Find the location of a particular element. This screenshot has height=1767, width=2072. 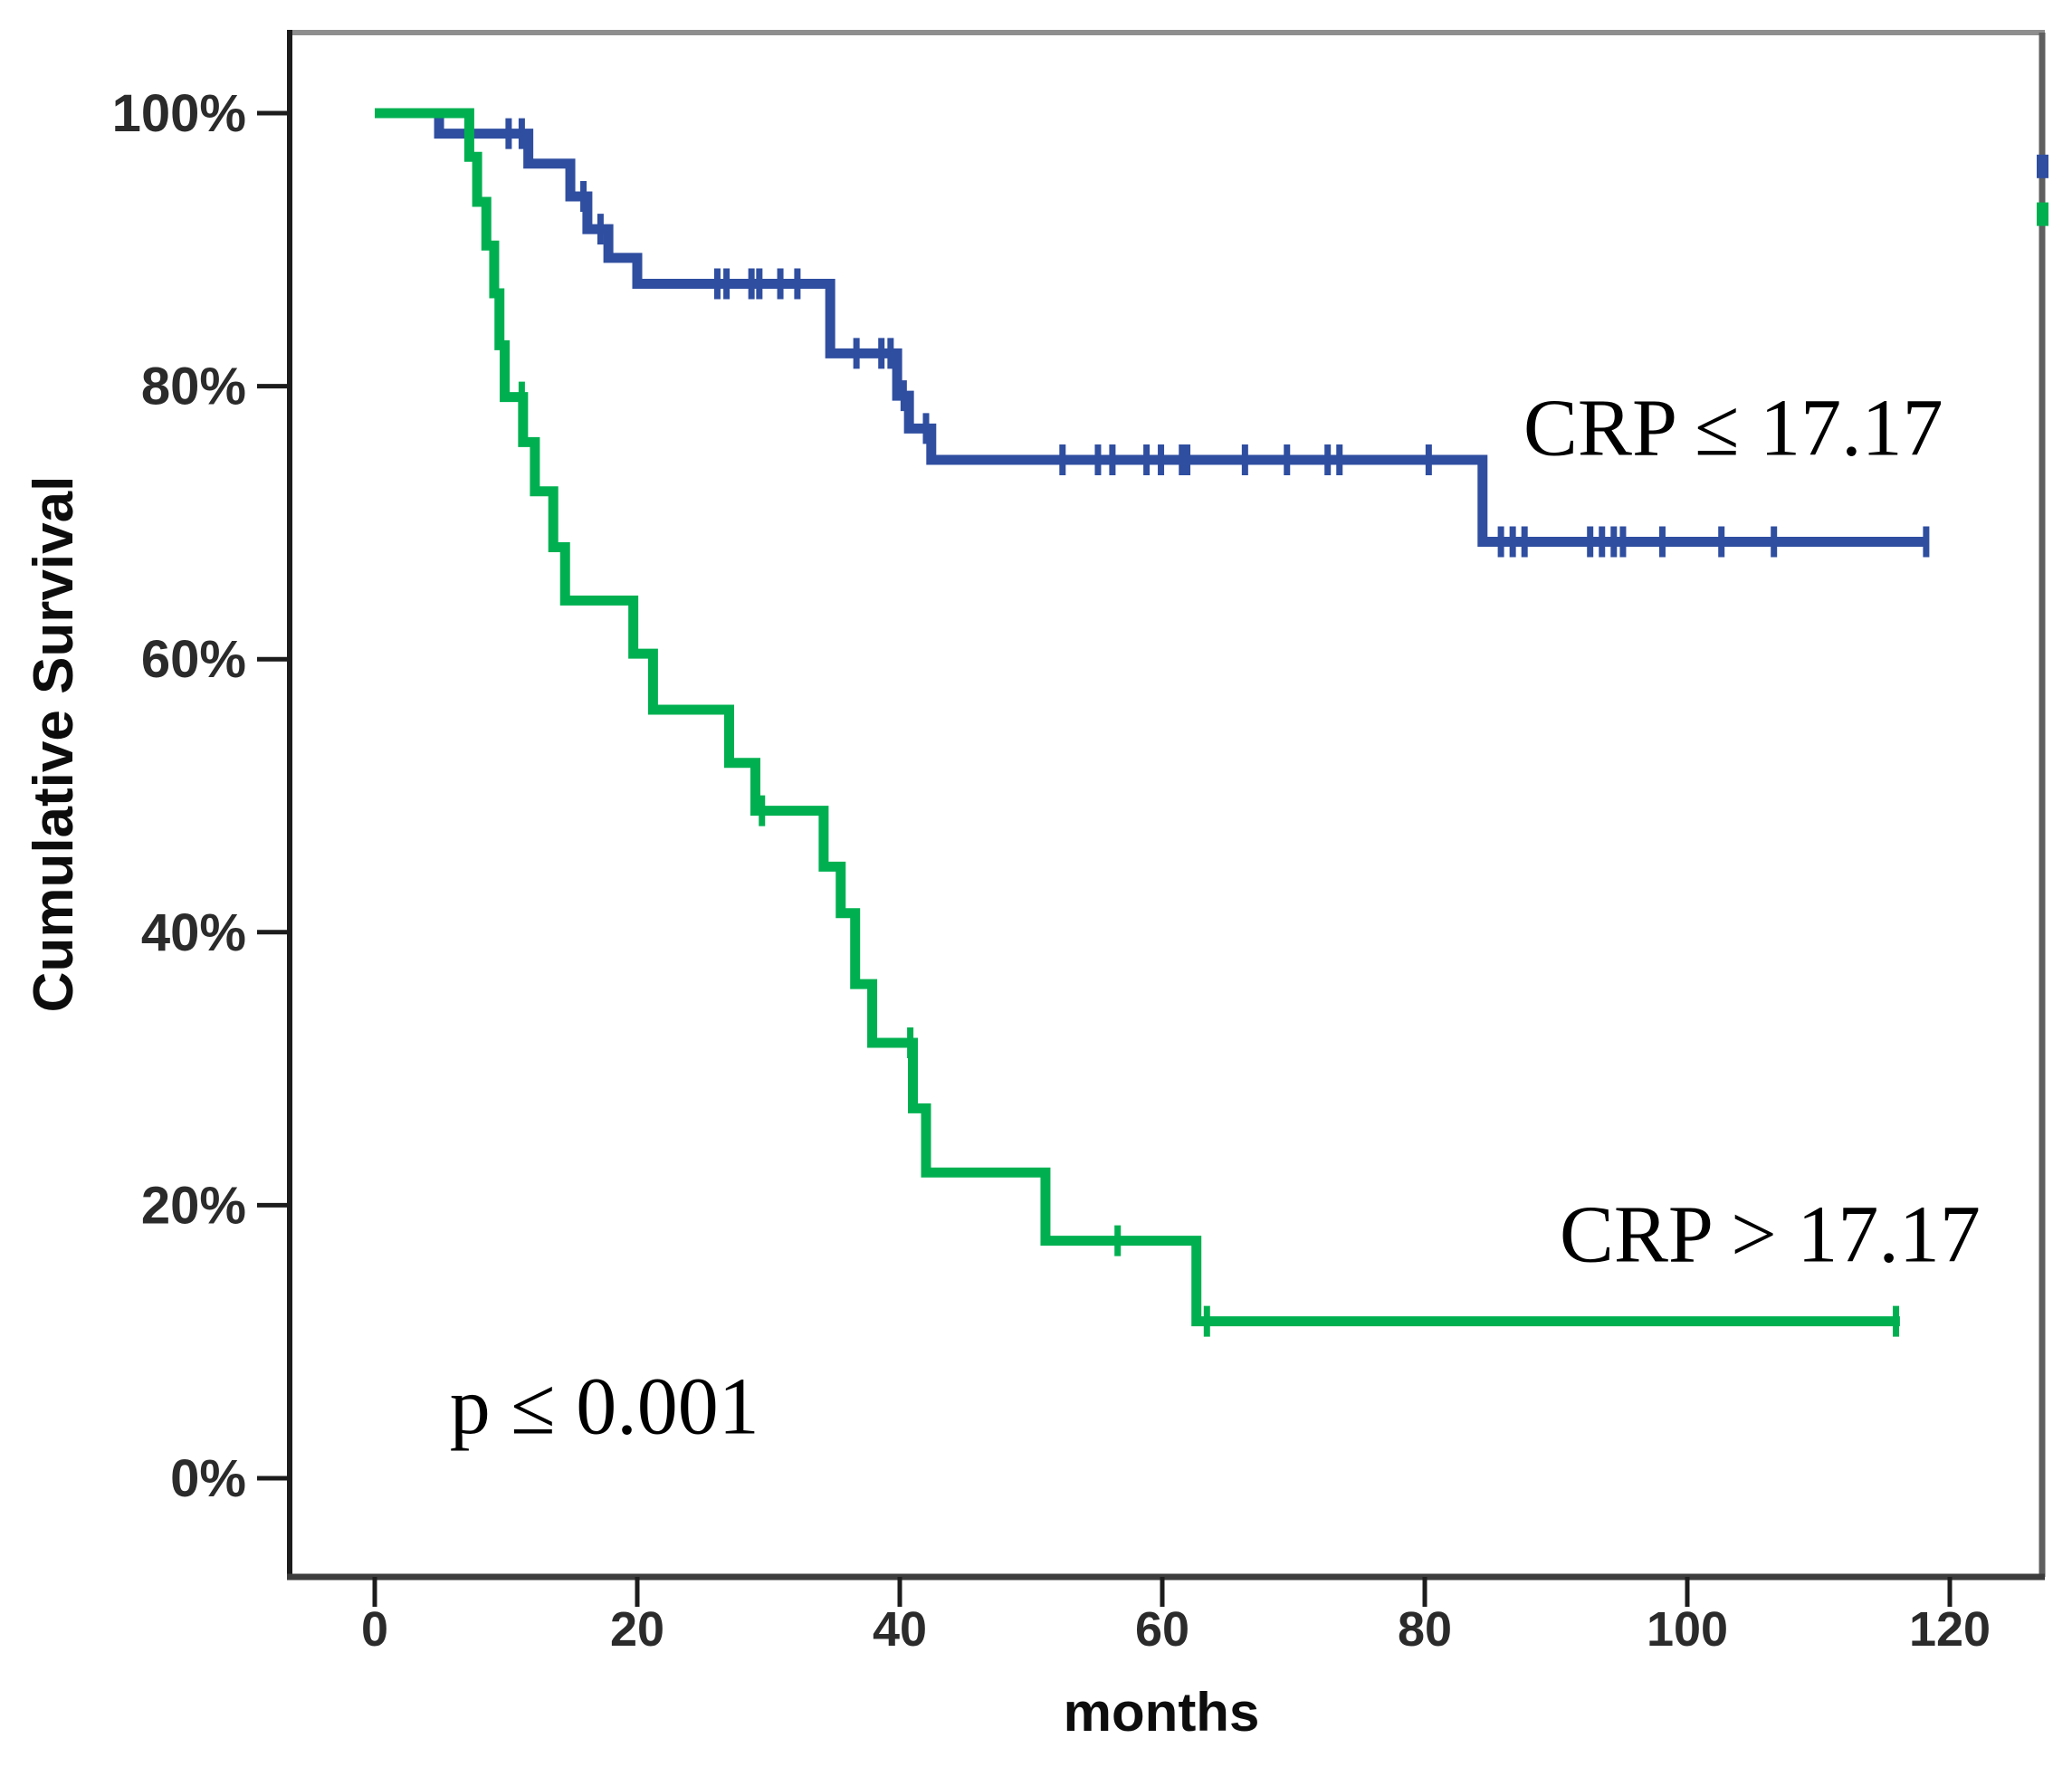

x-tick-label: 80 is located at coordinates (1425, 1629).